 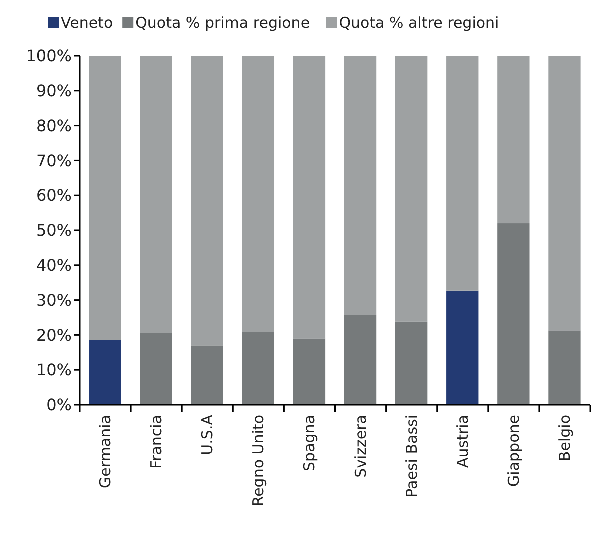 What do you see at coordinates (223, 23) in the screenshot?
I see `legend-label: Quota % prima regione` at bounding box center [223, 23].